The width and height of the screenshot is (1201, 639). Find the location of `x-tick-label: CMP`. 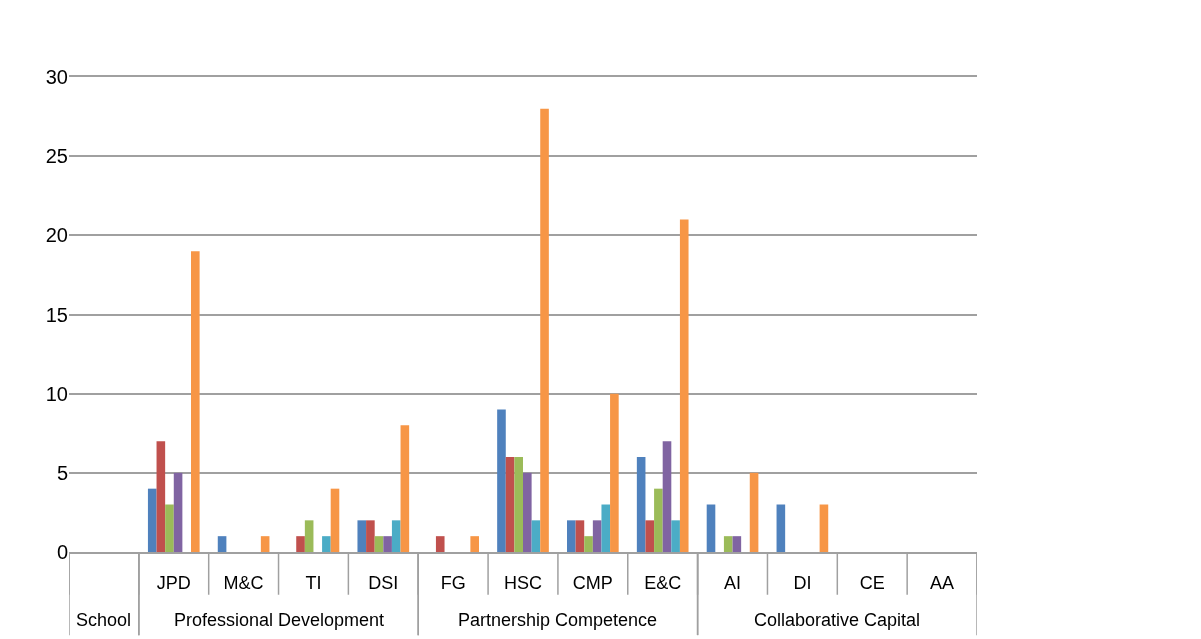

x-tick-label: CMP is located at coordinates (592, 583).